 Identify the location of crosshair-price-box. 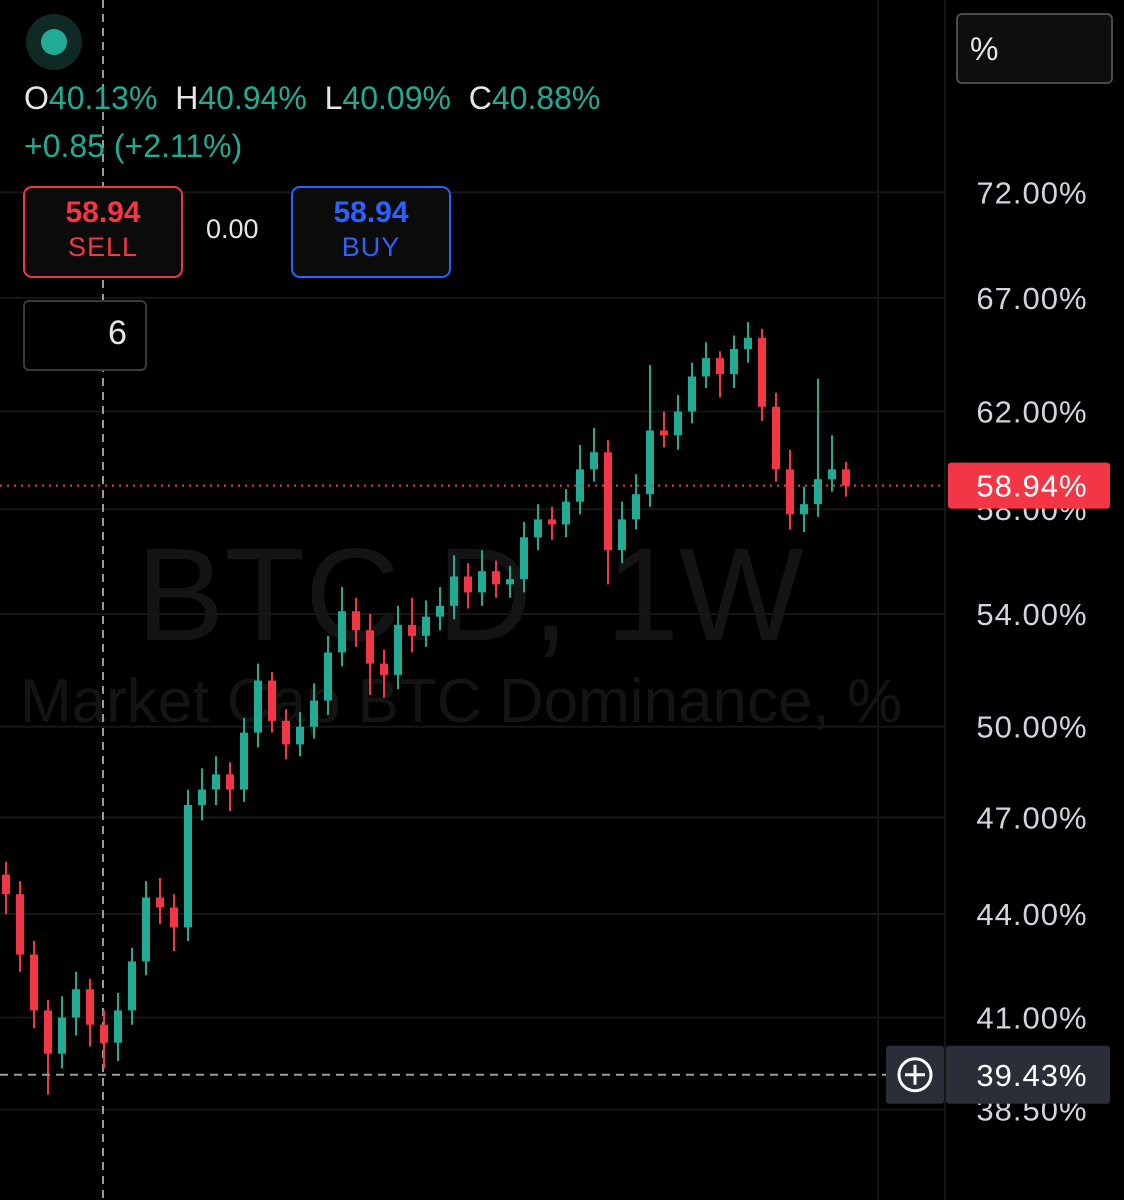
(1028, 1074).